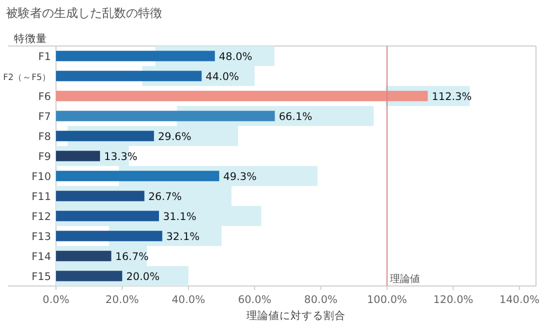  I want to click on x-tick-label: 80.0%, so click(321, 300).